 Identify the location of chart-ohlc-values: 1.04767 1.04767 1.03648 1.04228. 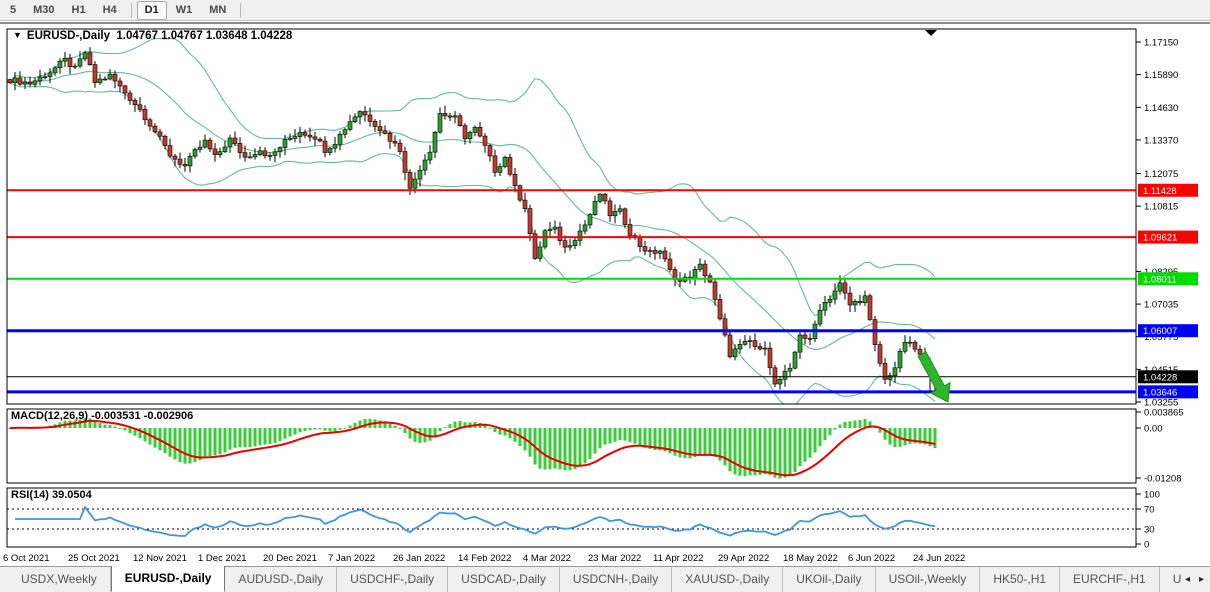
(204, 36).